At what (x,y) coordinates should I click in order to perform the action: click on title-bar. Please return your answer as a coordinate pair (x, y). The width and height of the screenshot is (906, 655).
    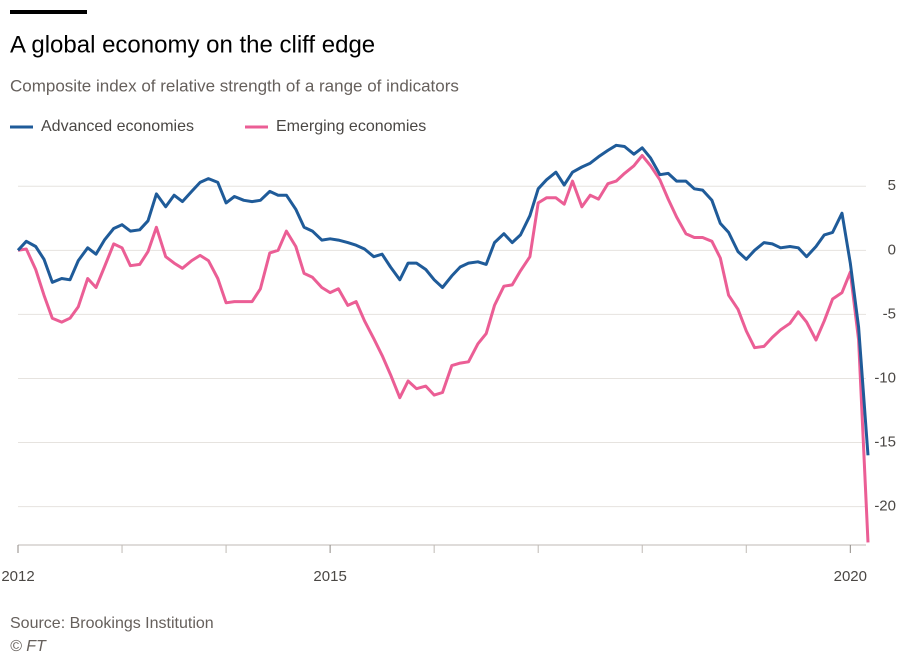
    Looking at the image, I should click on (48, 12).